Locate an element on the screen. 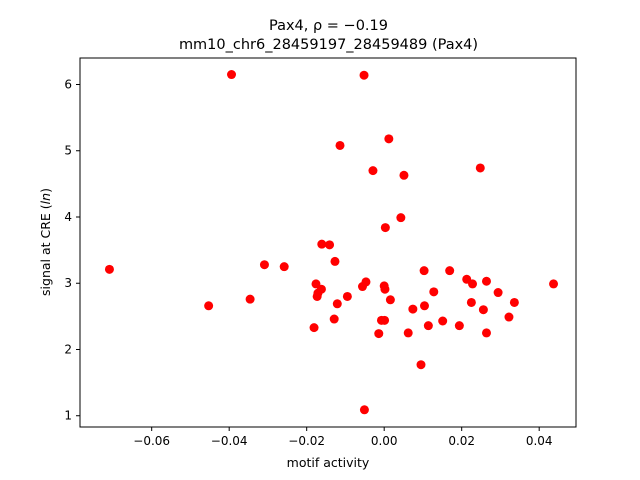  y-axis-label-italic: ln is located at coordinates (45, 198).